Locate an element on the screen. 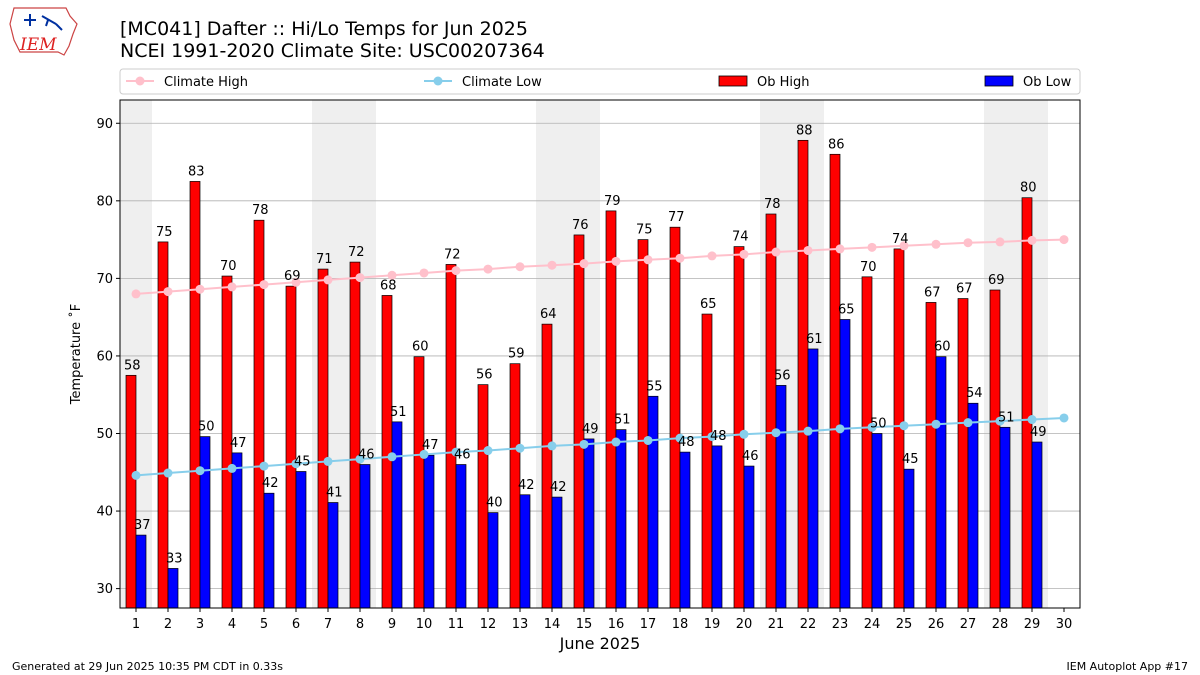 This screenshot has width=1200, height=675. x-tick-label-7: 7 is located at coordinates (328, 624).